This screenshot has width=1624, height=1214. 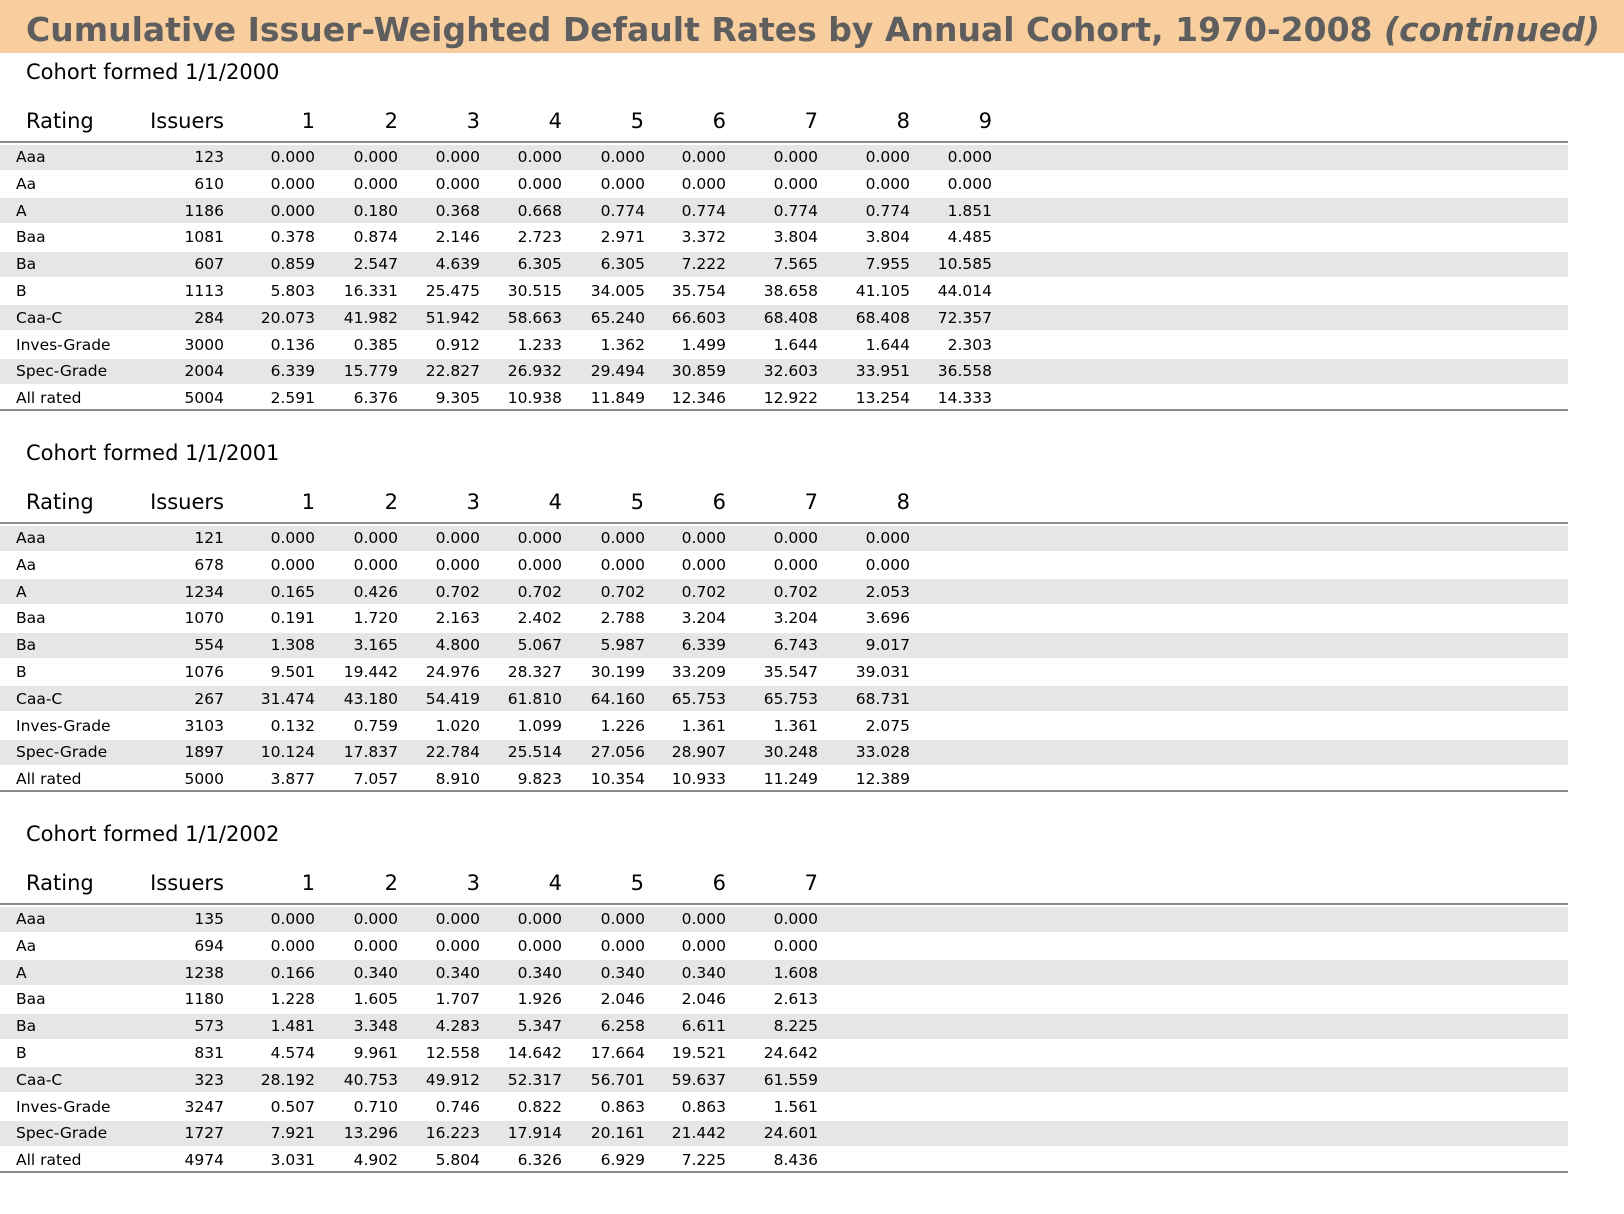 What do you see at coordinates (375, 779) in the screenshot?
I see `cell: 7.057` at bounding box center [375, 779].